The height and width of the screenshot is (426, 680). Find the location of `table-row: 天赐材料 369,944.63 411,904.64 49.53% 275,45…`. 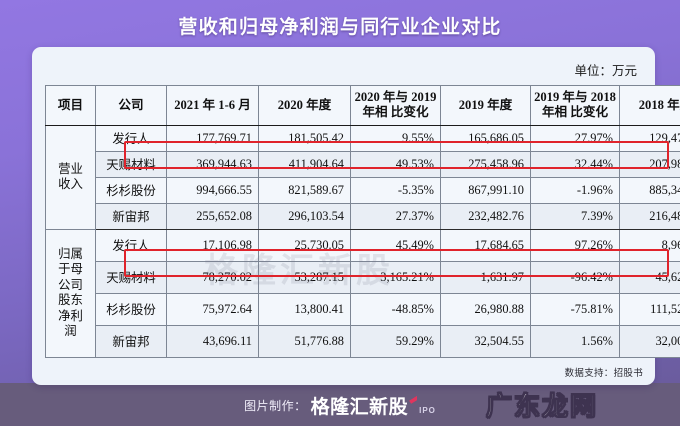

table-row: 天赐材料 369,944.63 411,904.64 49.53% 275,45… is located at coordinates (363, 164).